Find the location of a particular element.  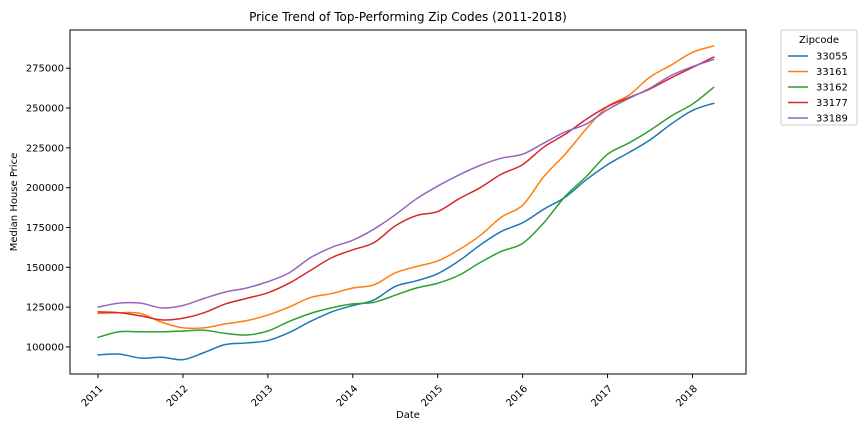

x-axis: 2011 2012 2013 2014 2015 2016 2017 2018 is located at coordinates (390, 391).